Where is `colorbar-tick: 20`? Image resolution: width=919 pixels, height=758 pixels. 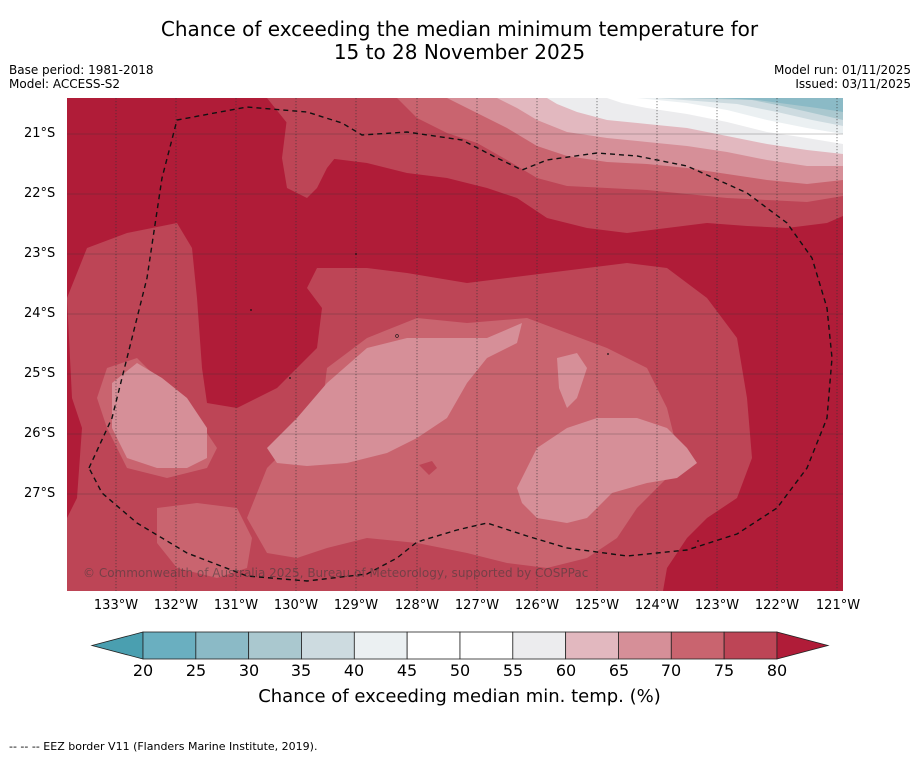 colorbar-tick: 20 is located at coordinates (143, 670).